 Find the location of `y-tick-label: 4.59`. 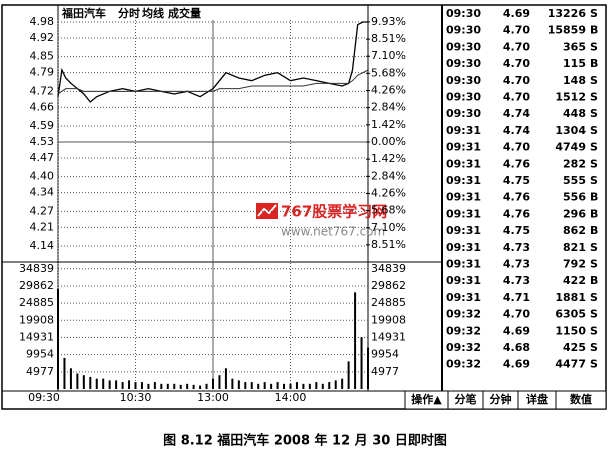

y-tick-label: 4.59 is located at coordinates (42, 125).